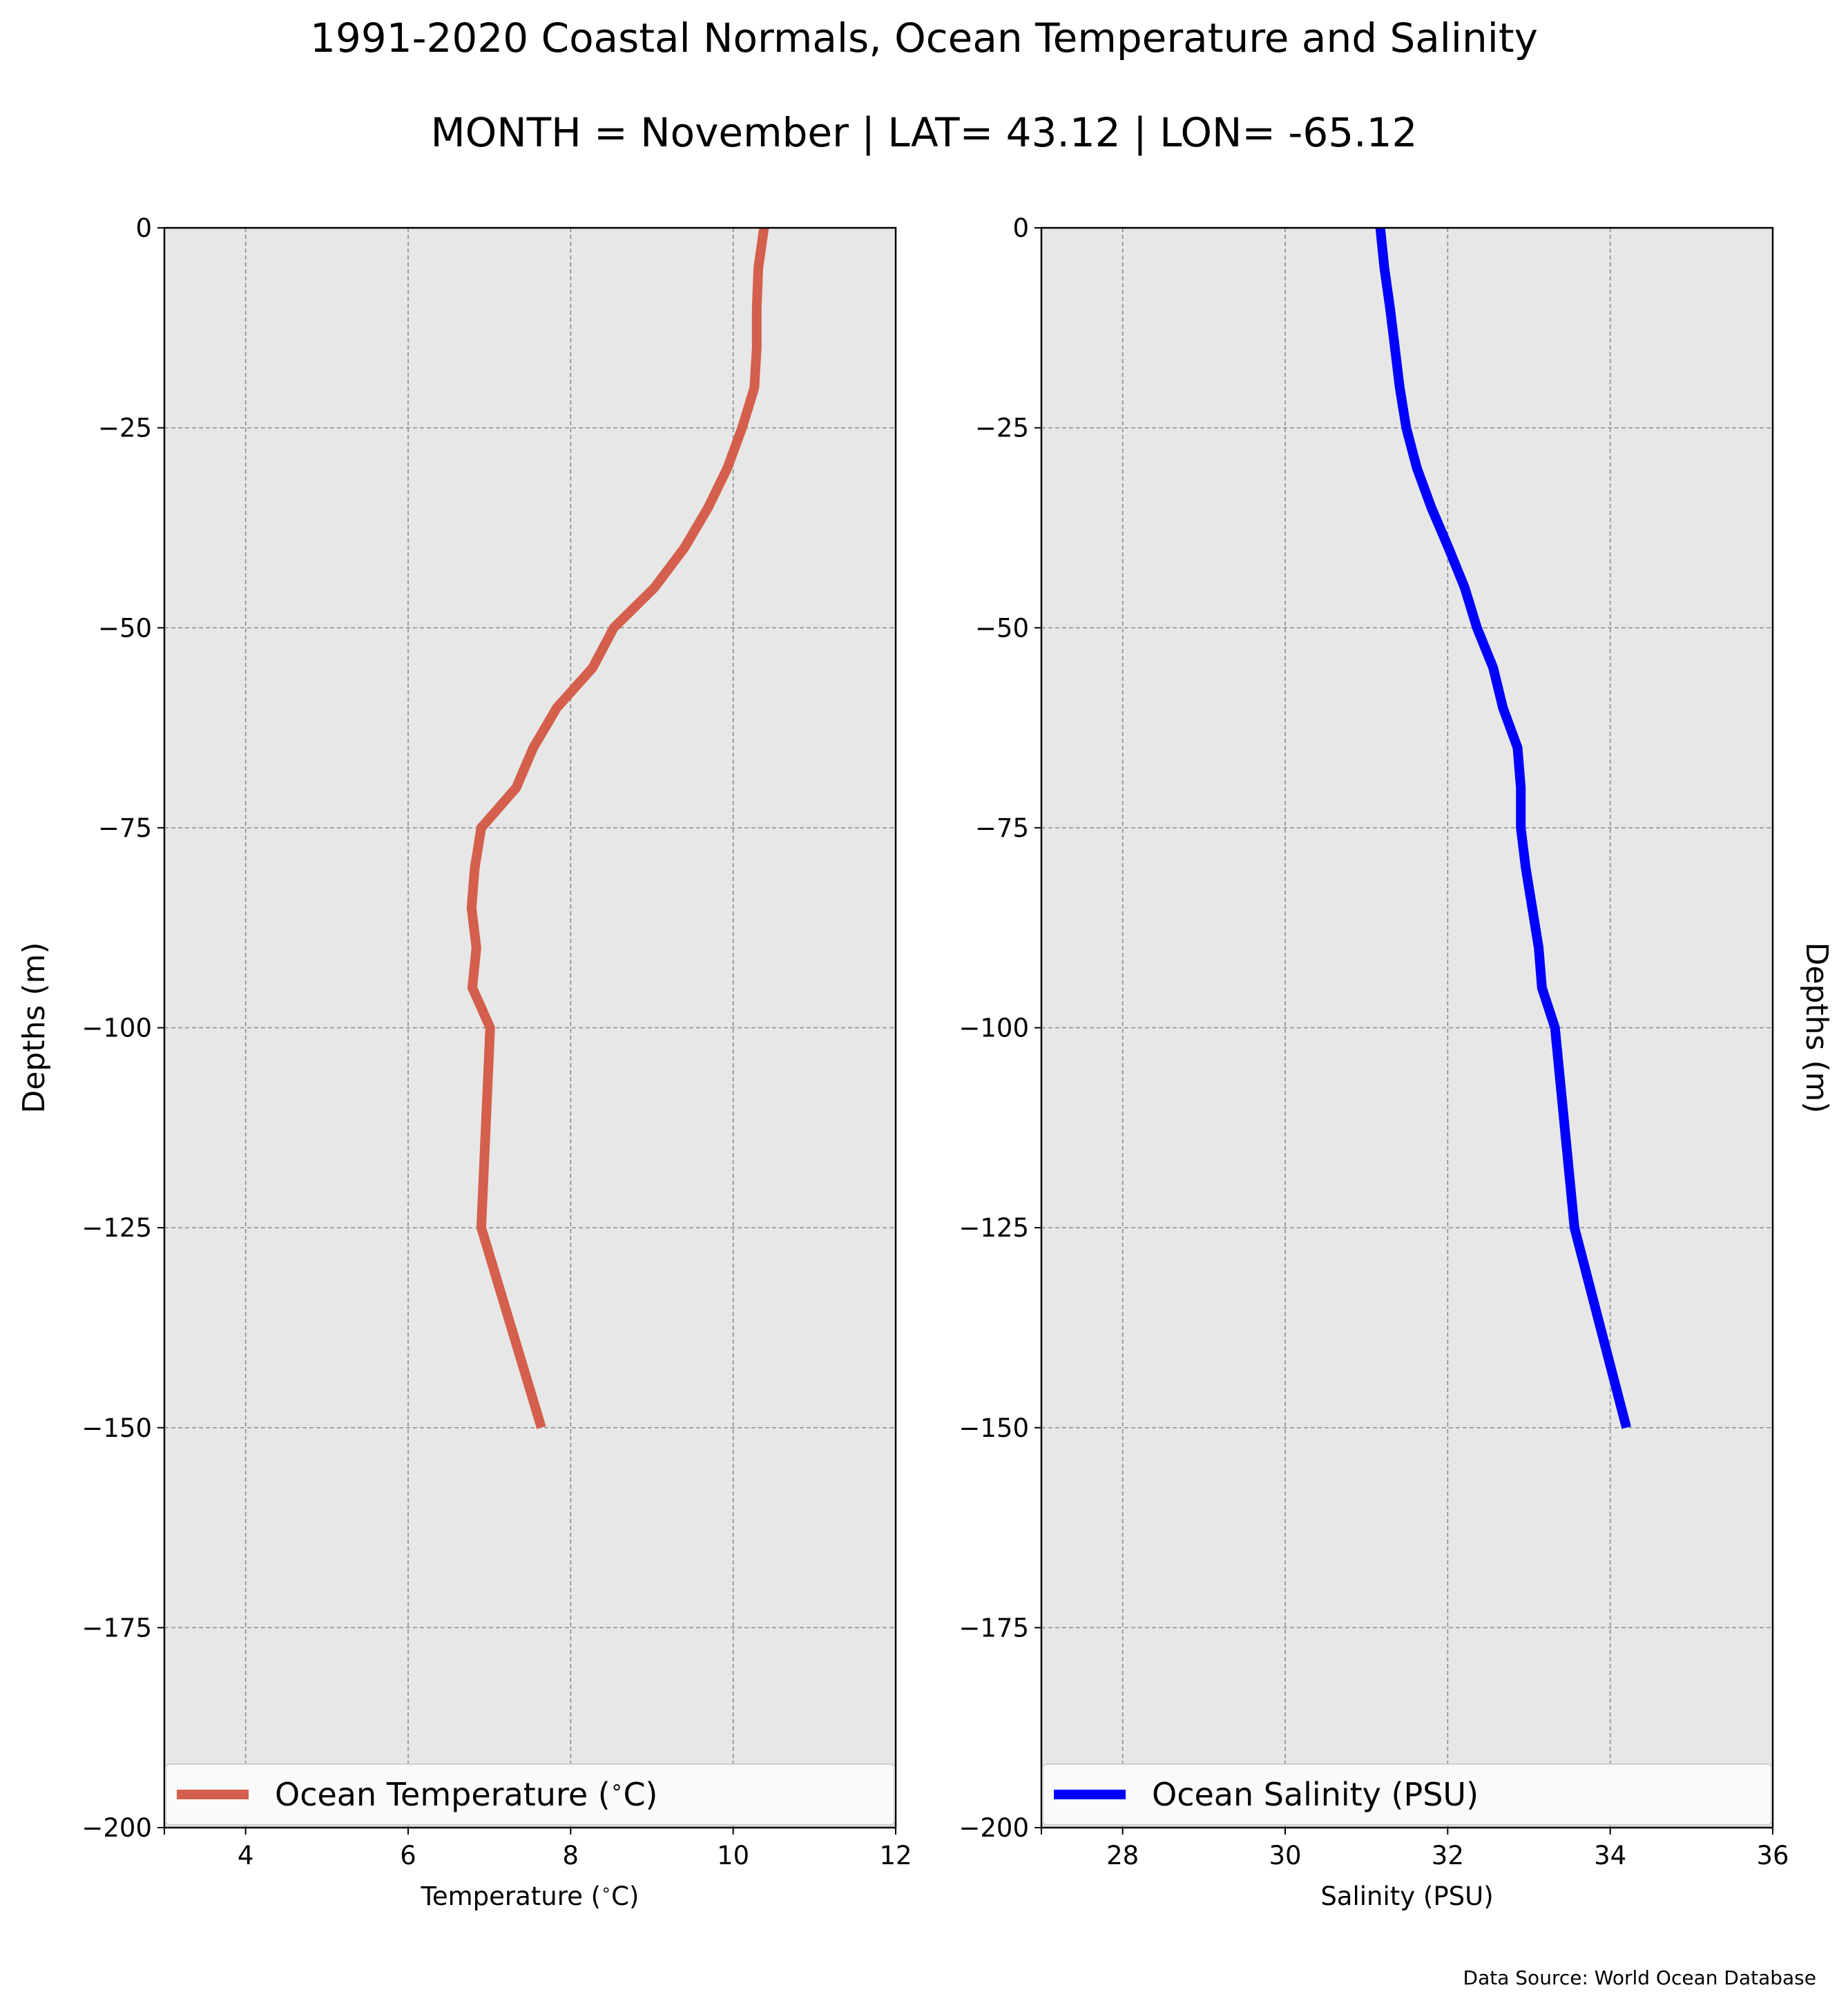  What do you see at coordinates (1772, 1855) in the screenshot?
I see `salinity-x-tick-label: 36` at bounding box center [1772, 1855].